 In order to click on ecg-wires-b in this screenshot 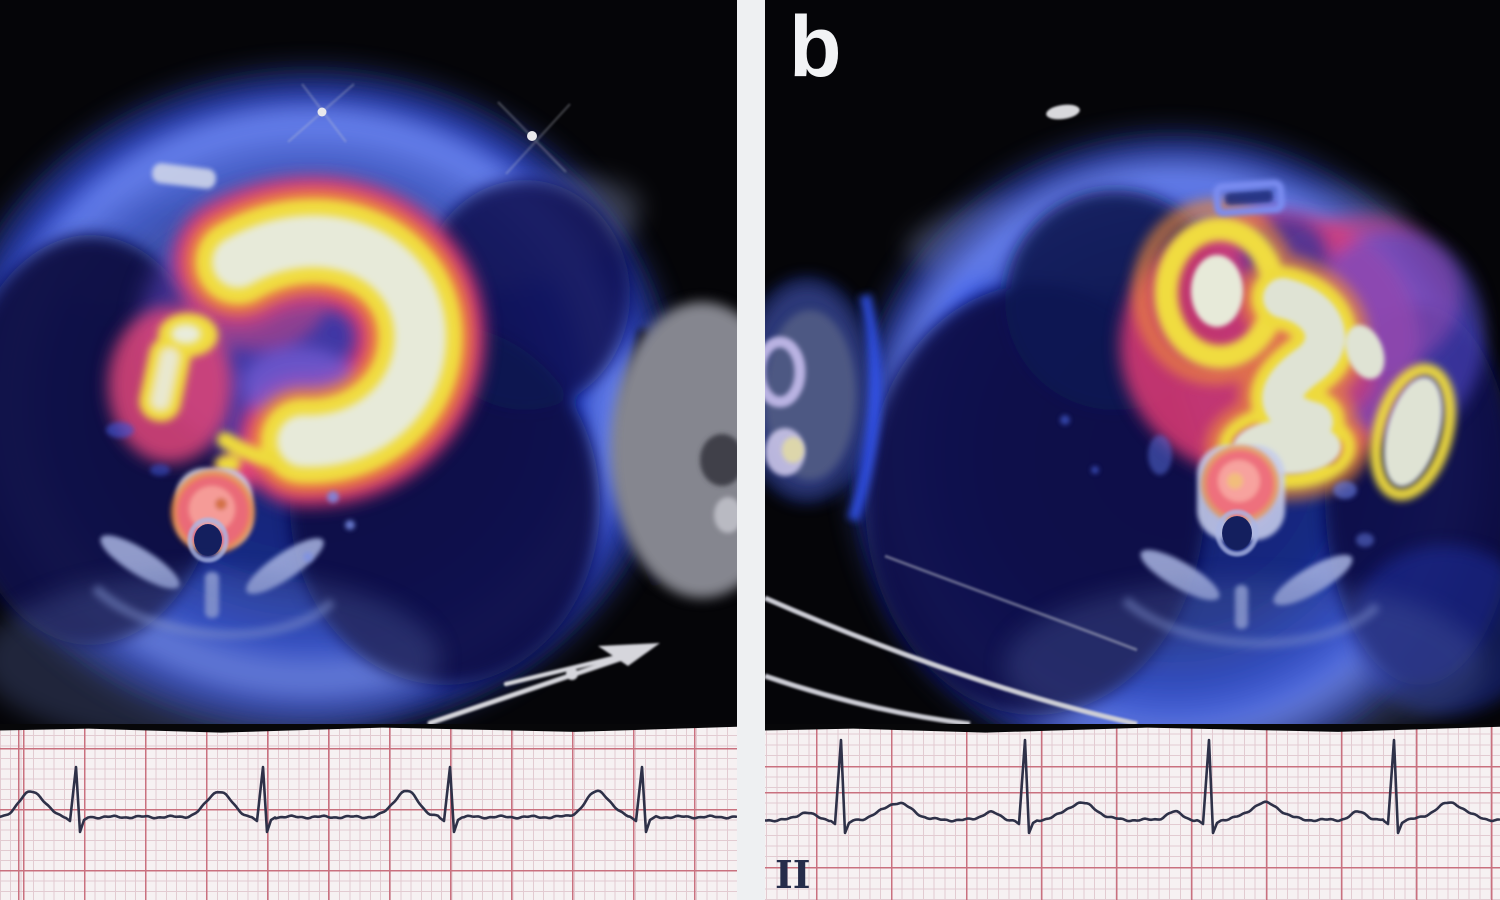, I will do `click(951, 639)`.